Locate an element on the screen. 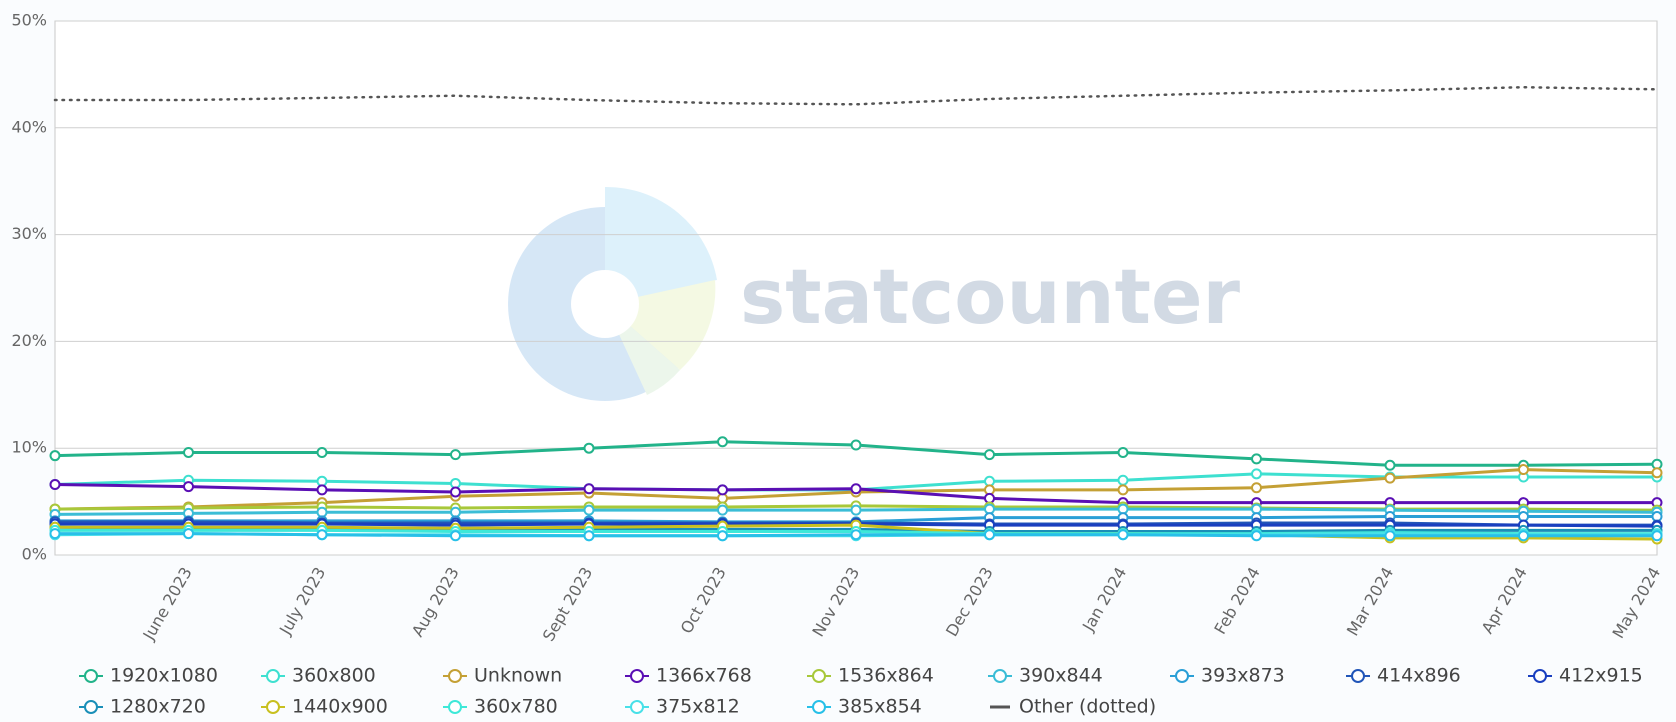 The image size is (1676, 722). x-tick-label: Feb 2024 is located at coordinates (1237, 601).